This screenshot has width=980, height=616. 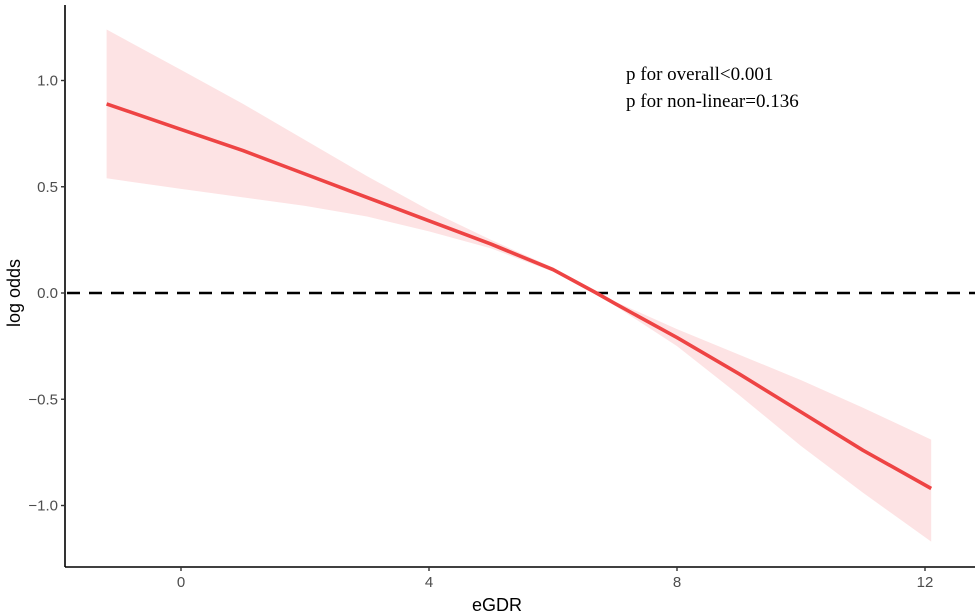 What do you see at coordinates (677, 582) in the screenshot?
I see `x-tick-label: 8` at bounding box center [677, 582].